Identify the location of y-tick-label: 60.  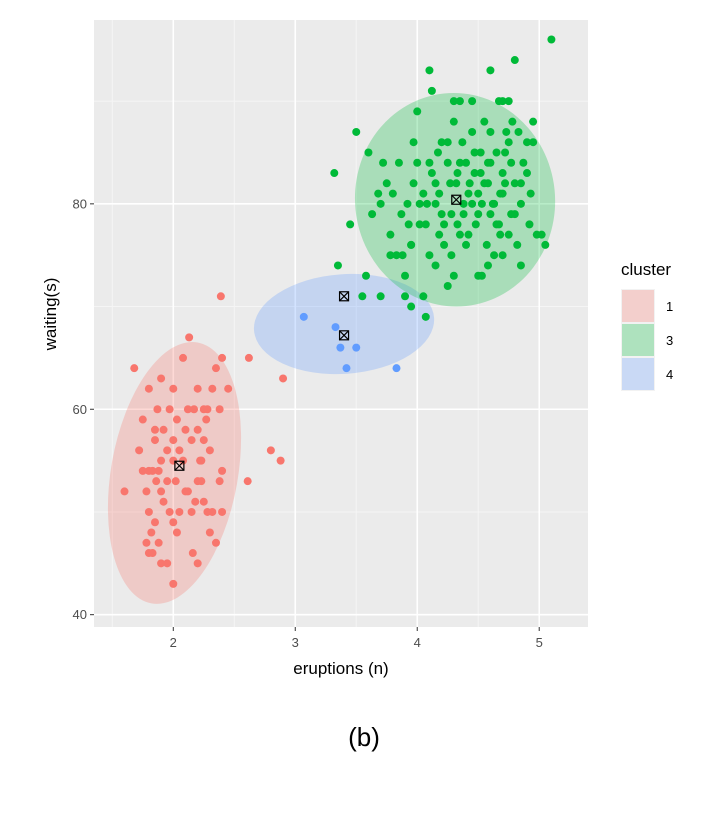
(80, 409).